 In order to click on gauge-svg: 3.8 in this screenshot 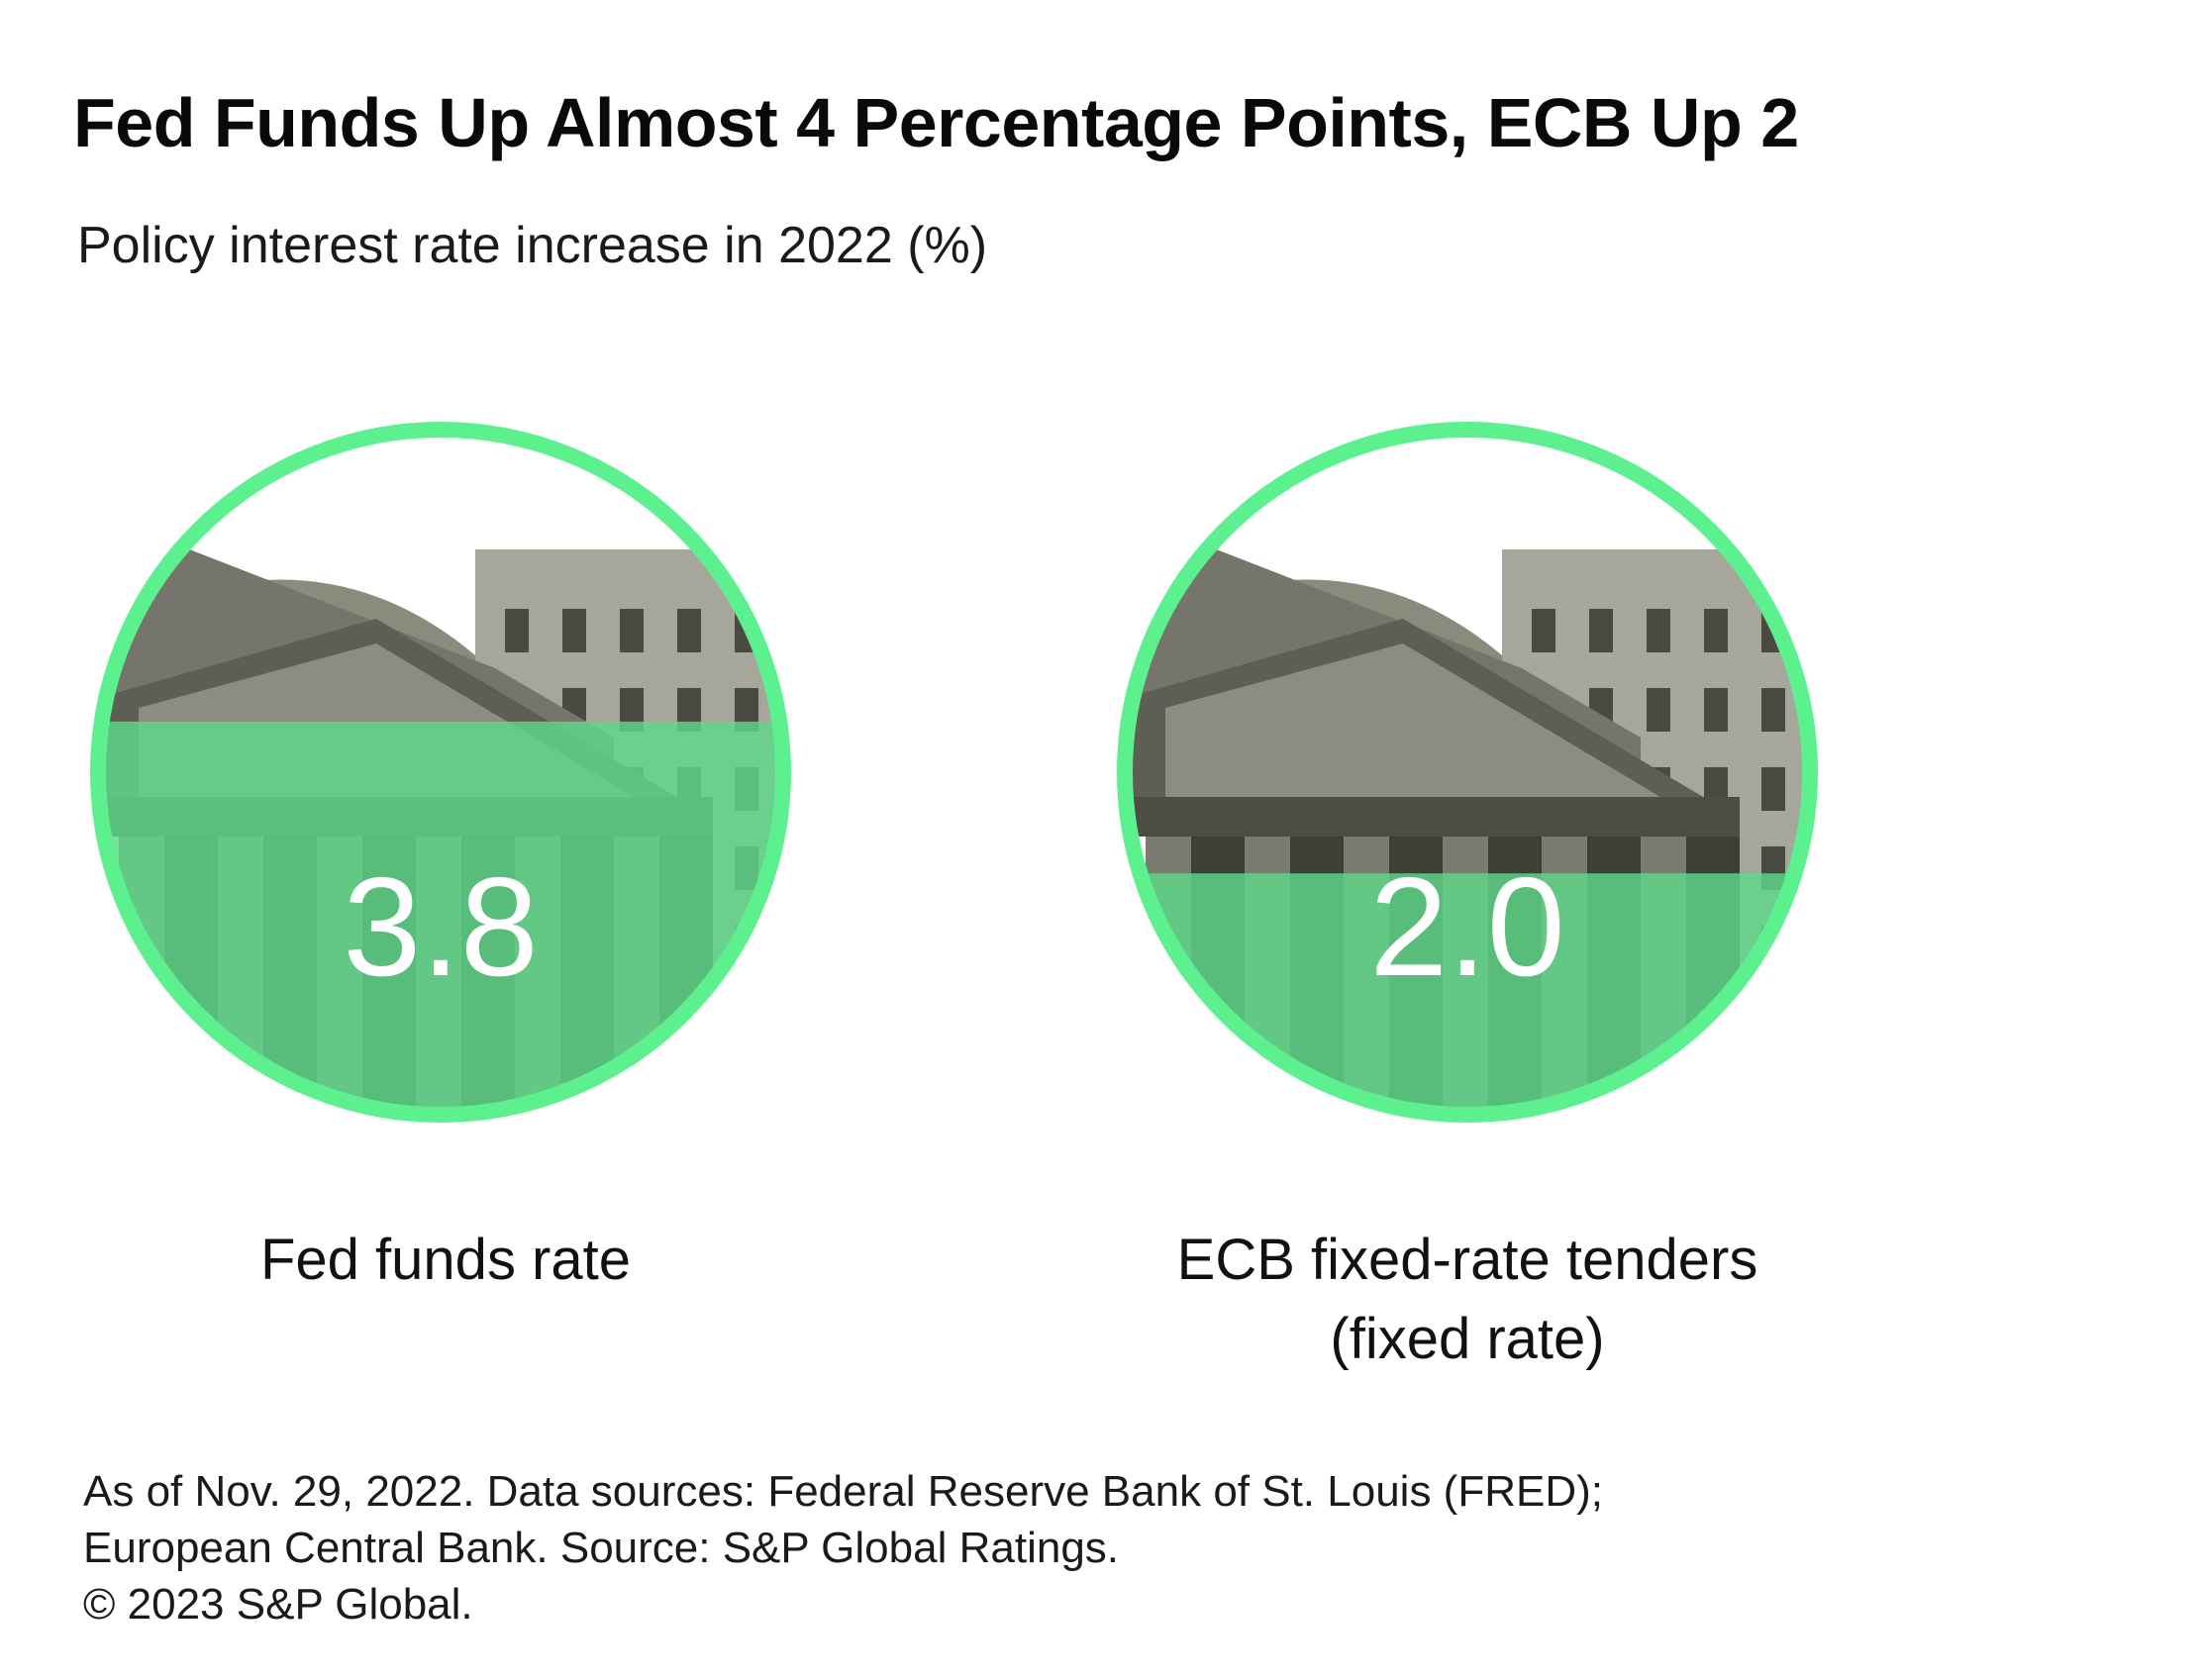, I will do `click(440, 772)`.